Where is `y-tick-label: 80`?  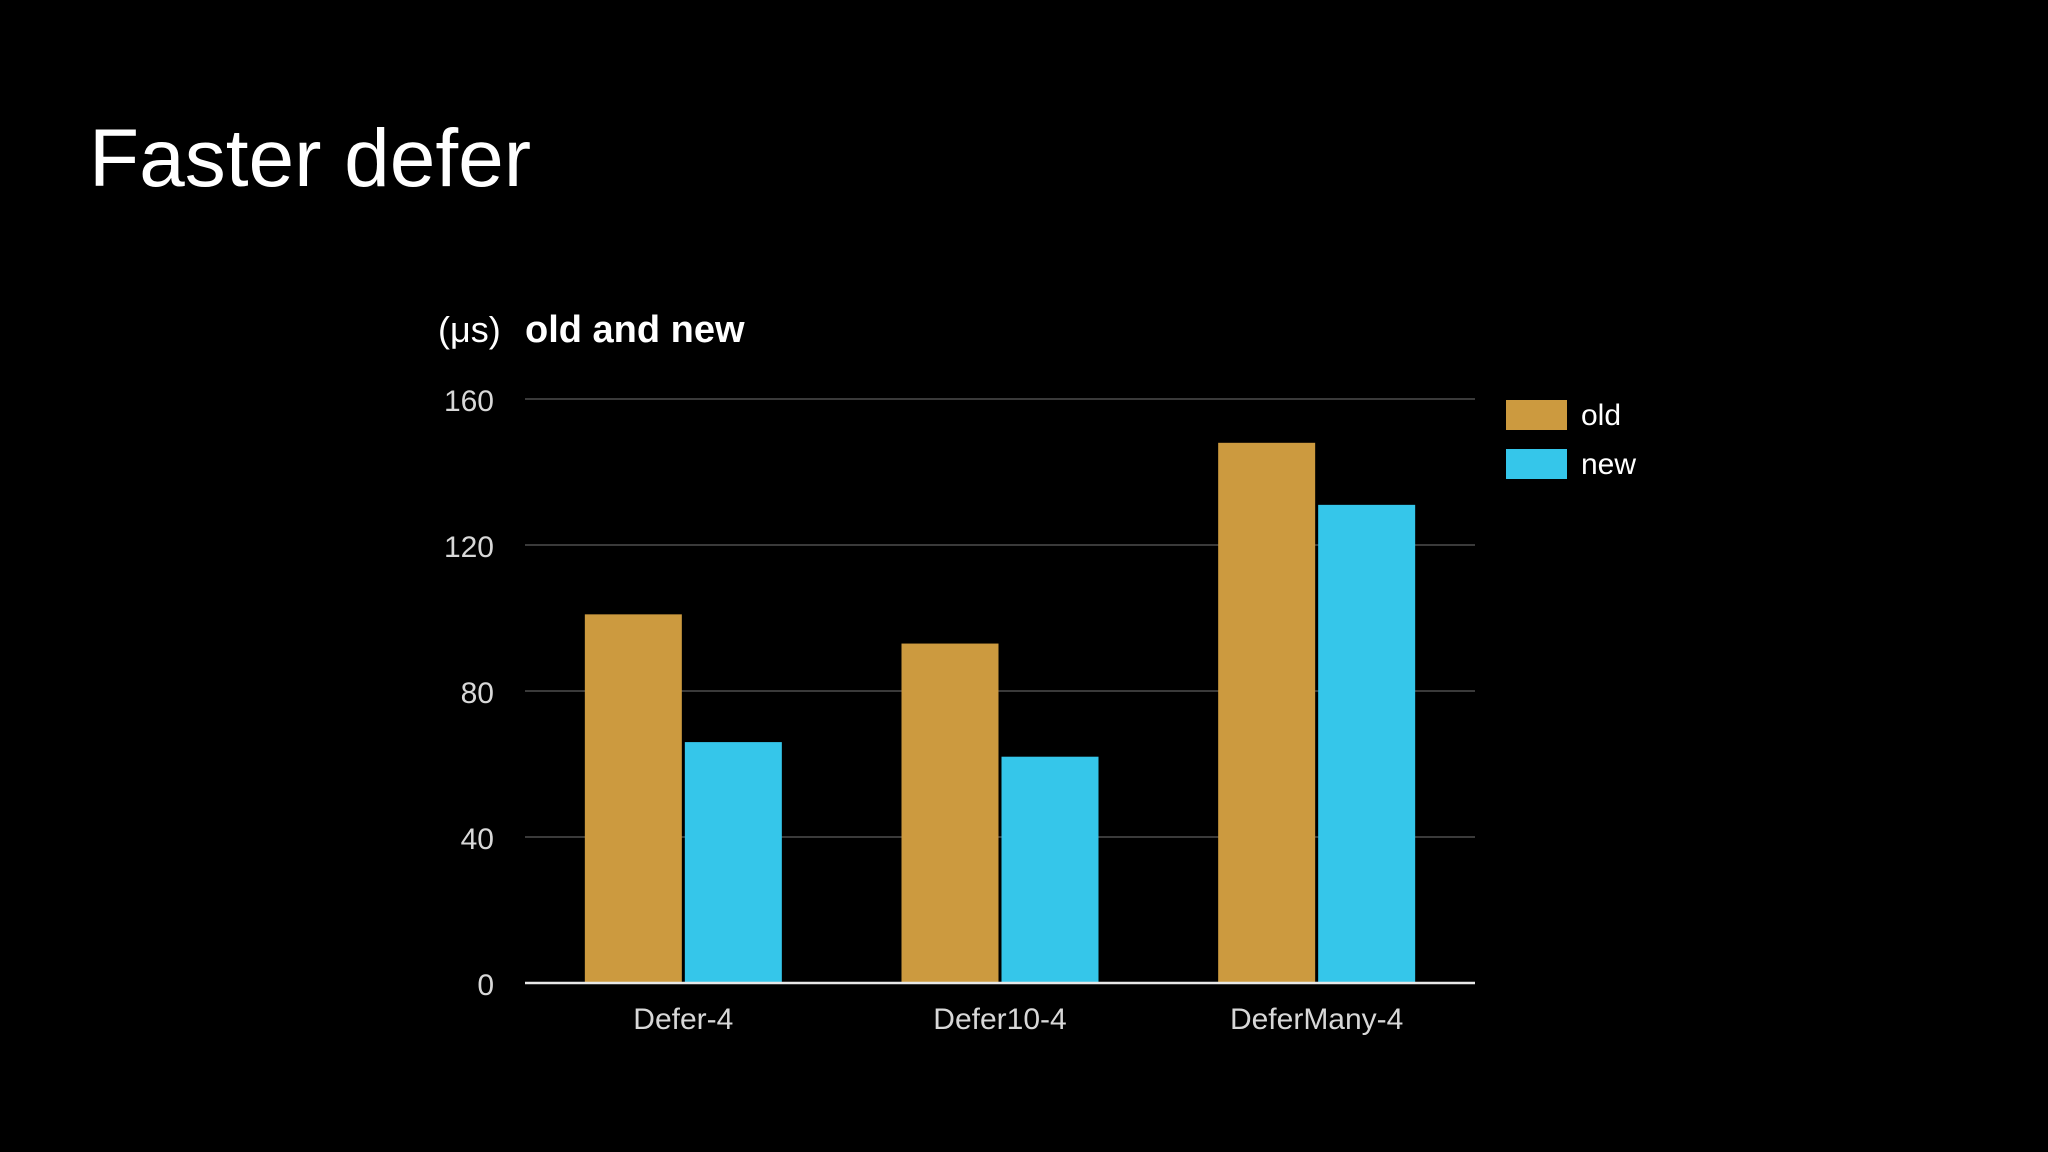
y-tick-label: 80 is located at coordinates (477, 693).